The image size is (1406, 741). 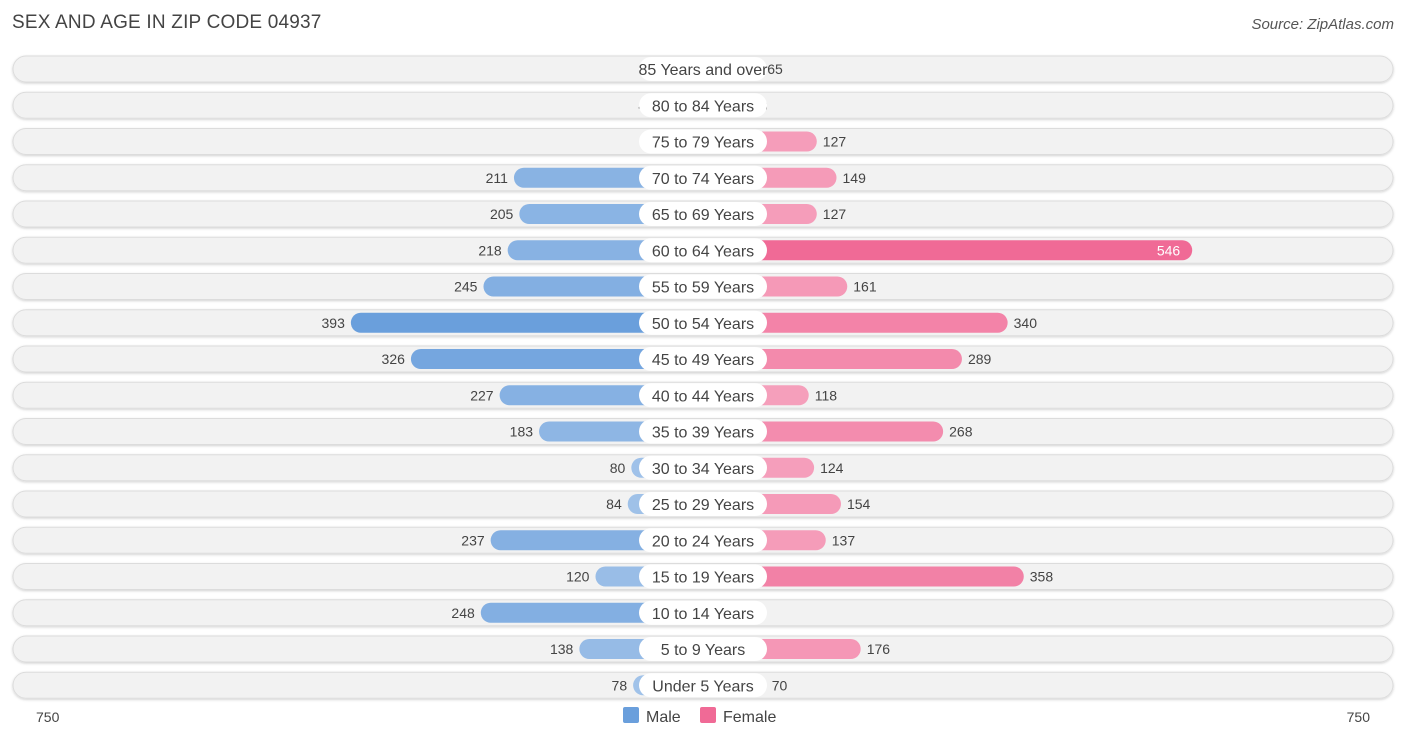 I want to click on category-label: 5 to 9 Years, so click(x=703, y=650).